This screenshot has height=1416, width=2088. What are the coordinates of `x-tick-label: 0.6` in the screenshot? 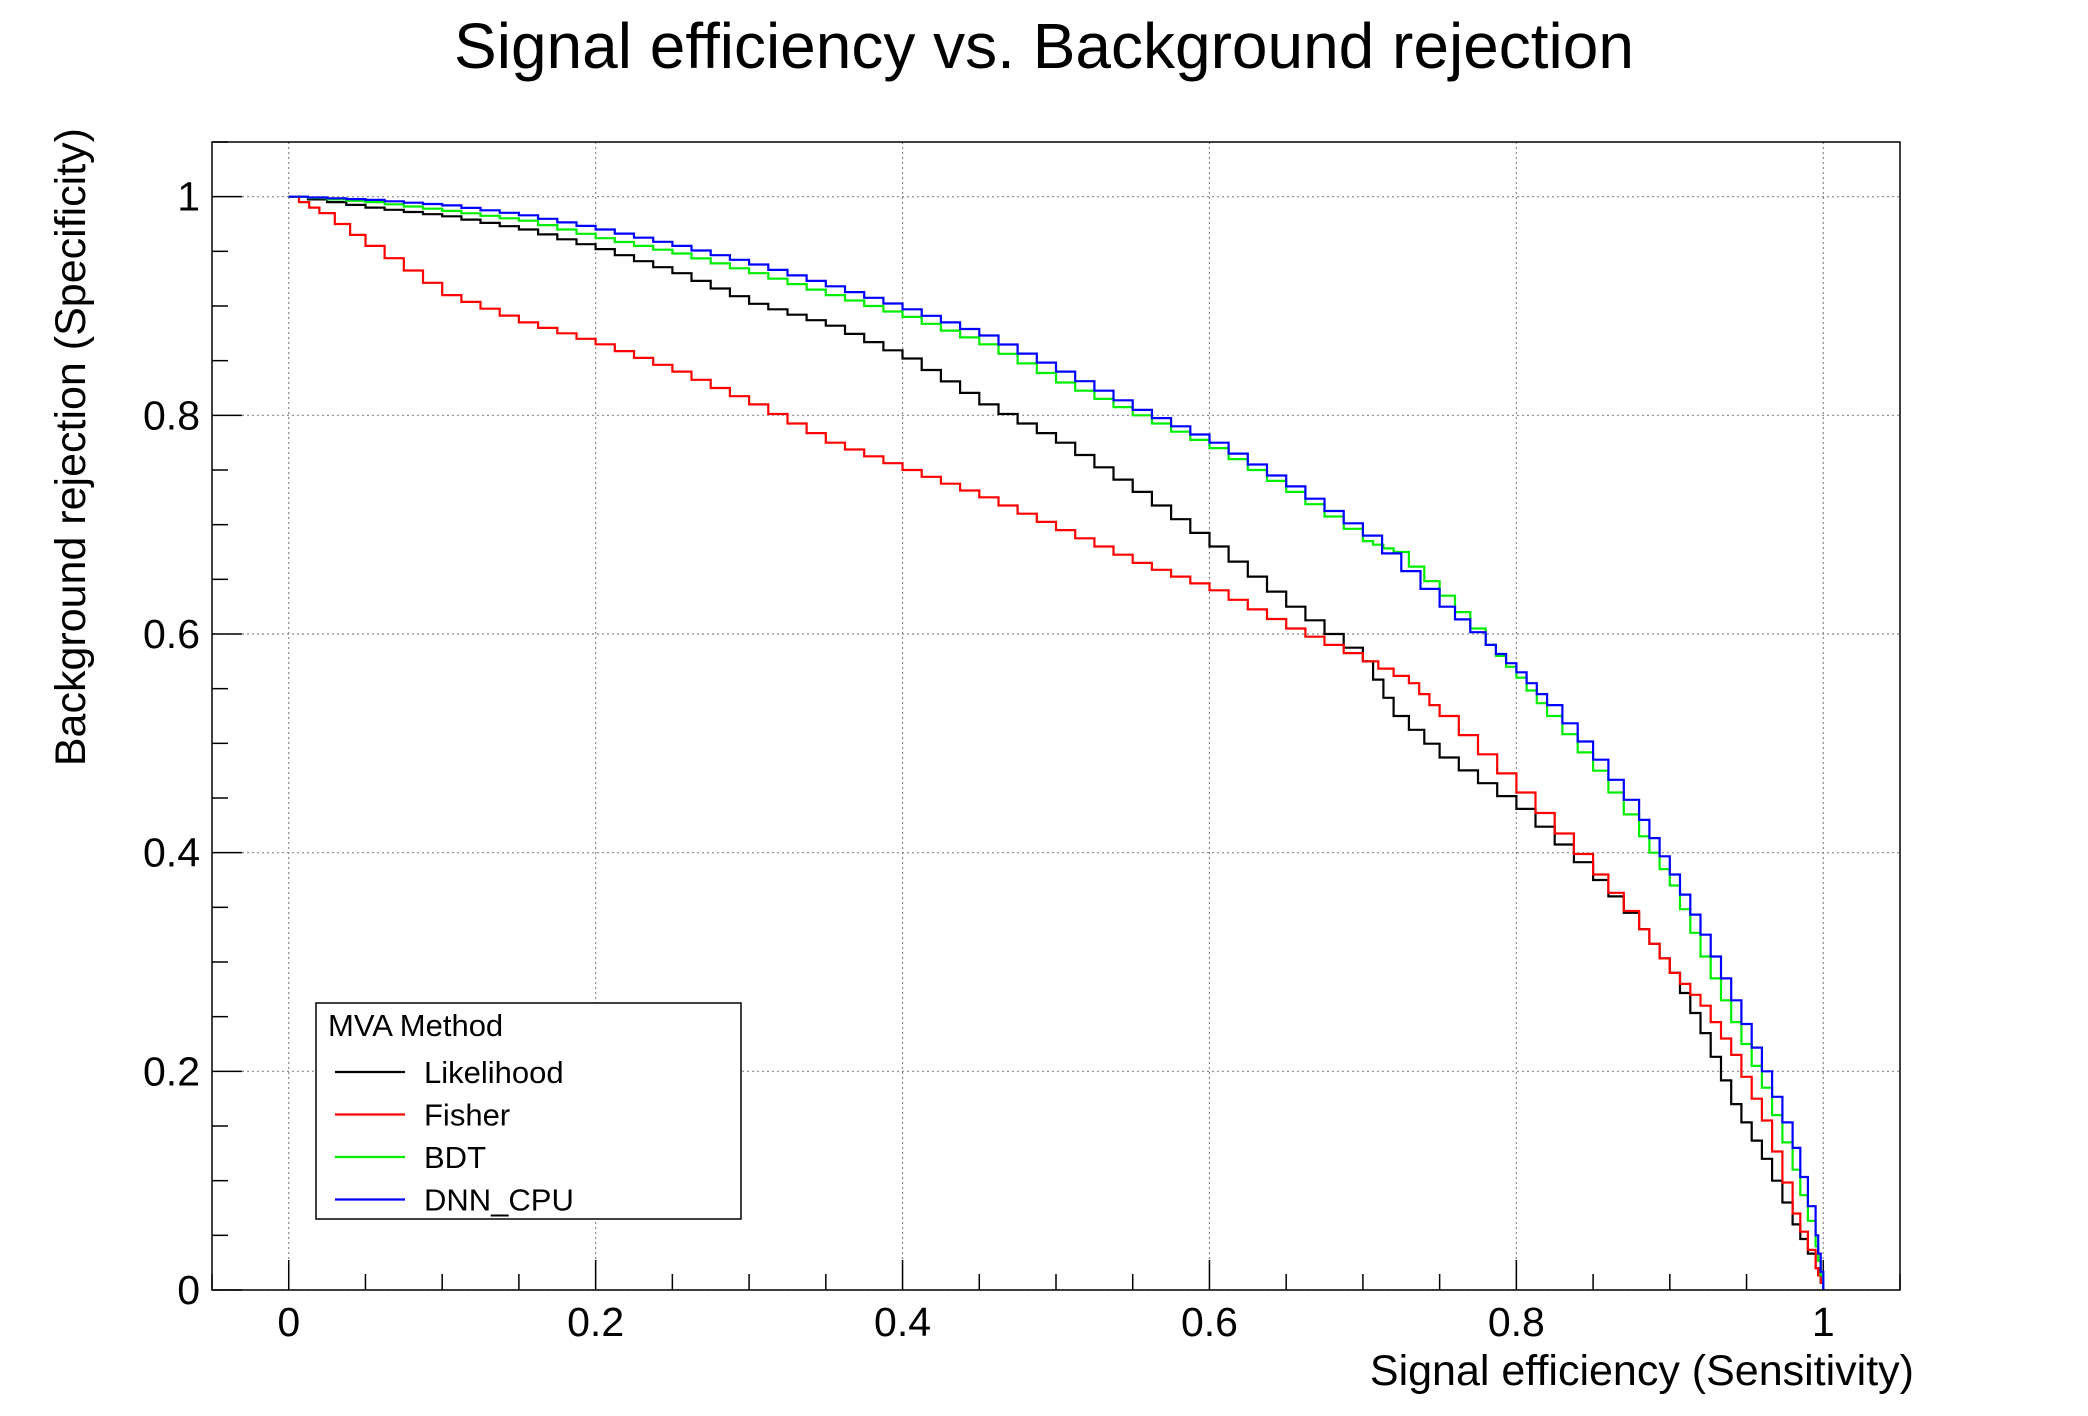 It's located at (1209, 1322).